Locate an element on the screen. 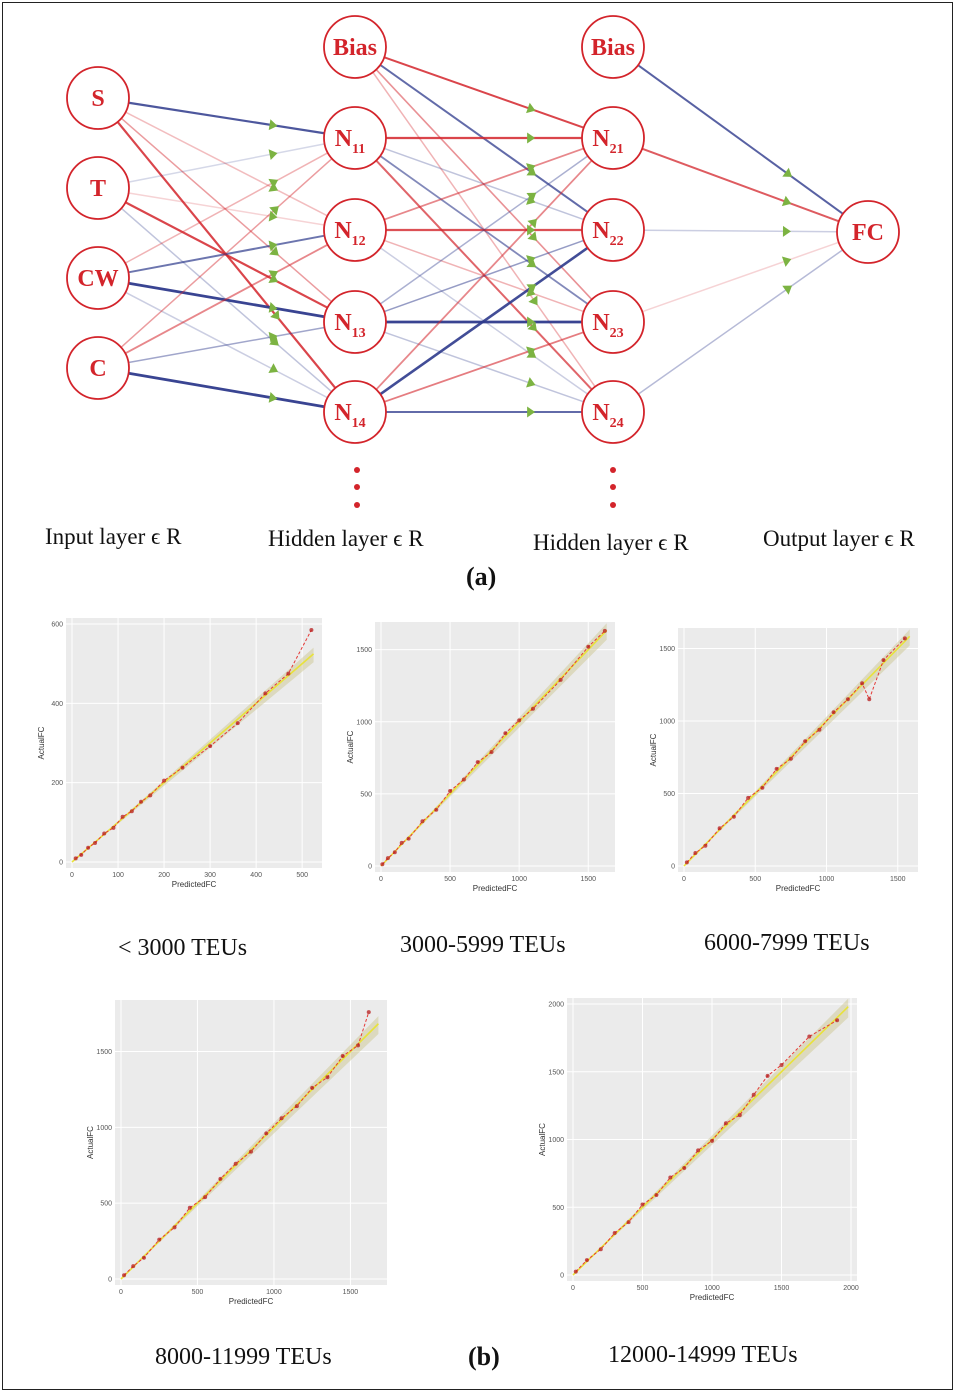 This screenshot has width=957, height=1394. y-tick-0-3: 600 is located at coordinates (57, 625).